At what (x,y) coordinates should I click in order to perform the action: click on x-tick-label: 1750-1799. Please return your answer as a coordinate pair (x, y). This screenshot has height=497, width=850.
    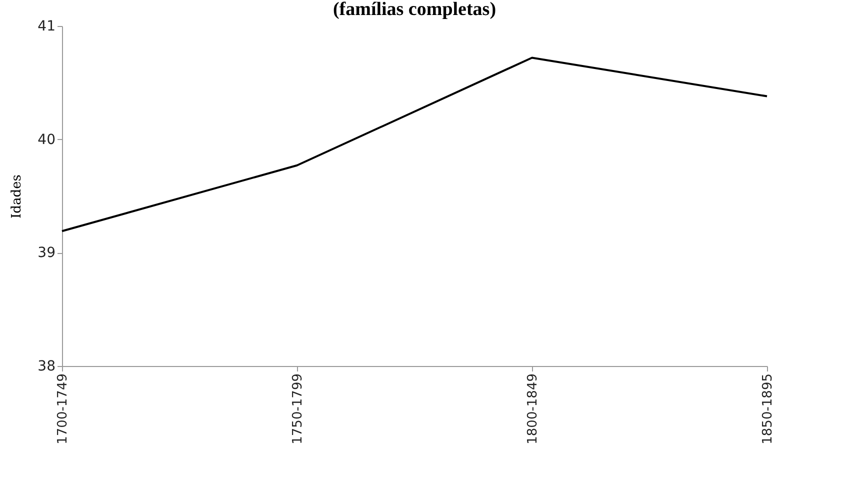
    Looking at the image, I should click on (298, 409).